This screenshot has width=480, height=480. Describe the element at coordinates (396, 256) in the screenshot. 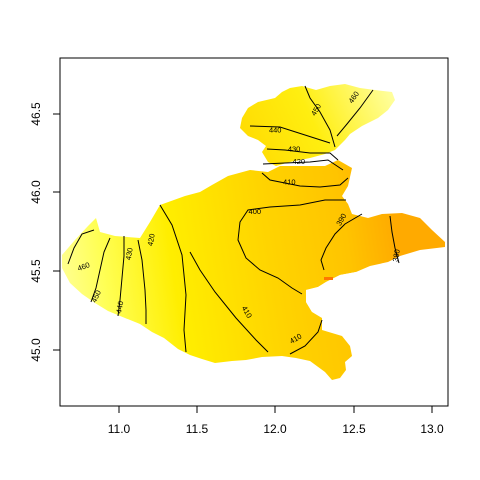

I see `contour-label-380: 380` at that location.